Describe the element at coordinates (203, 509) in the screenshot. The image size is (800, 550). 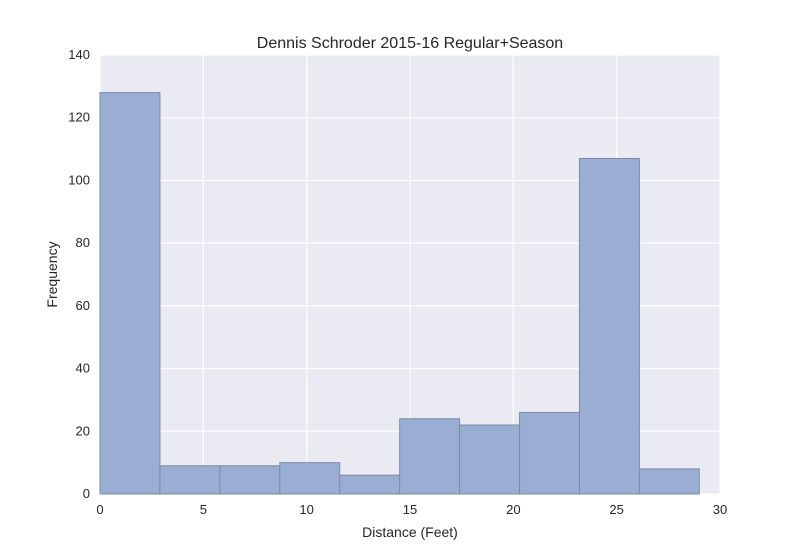
I see `x-tick-label: 5` at that location.